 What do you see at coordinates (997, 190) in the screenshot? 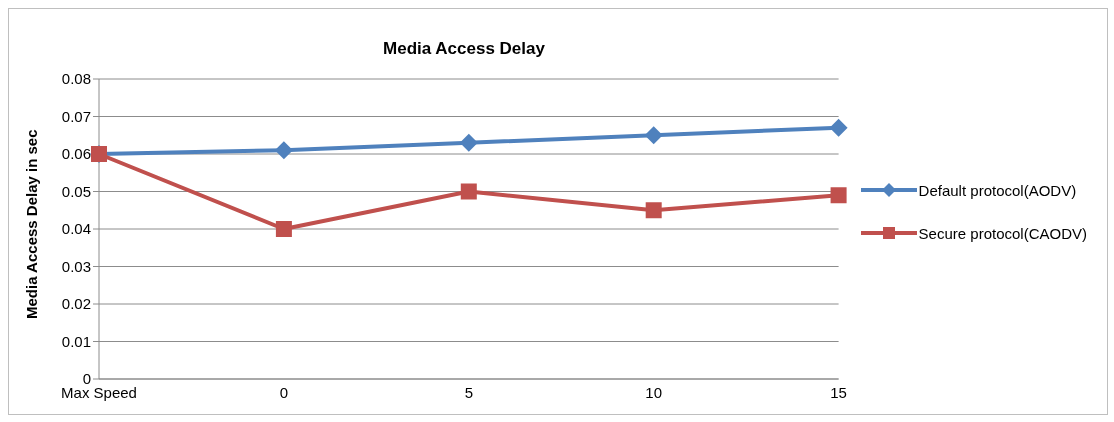
I see `legend-label: Default protocol(AODV)` at bounding box center [997, 190].